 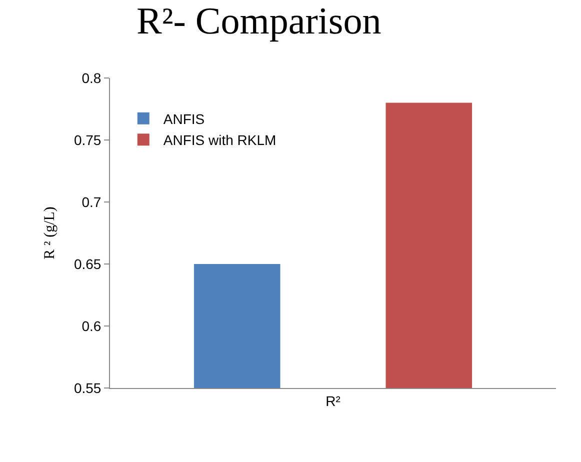 I want to click on chart-title: R²- Comparison, so click(x=259, y=21).